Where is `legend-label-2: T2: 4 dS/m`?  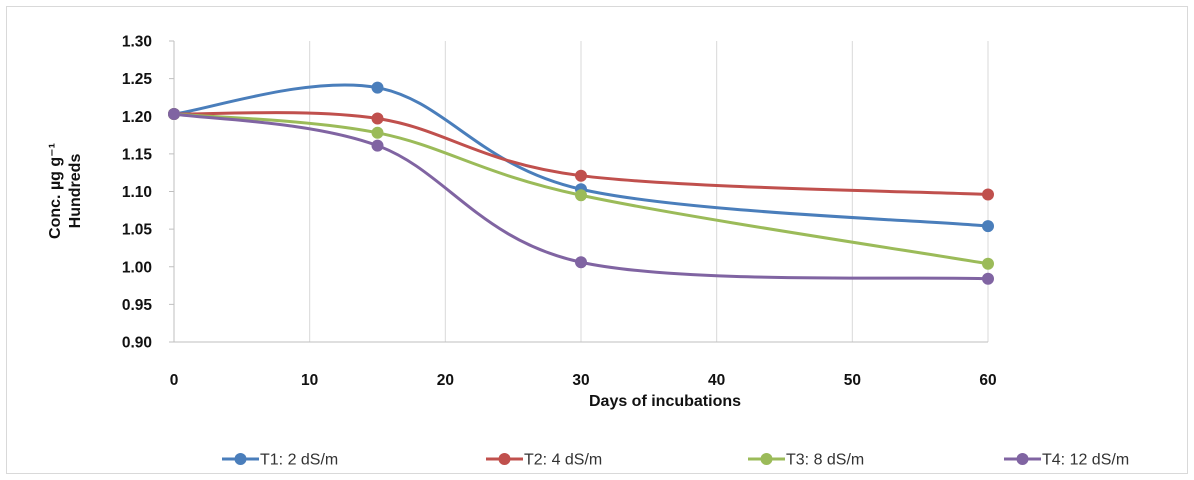
legend-label-2: T2: 4 dS/m is located at coordinates (563, 460).